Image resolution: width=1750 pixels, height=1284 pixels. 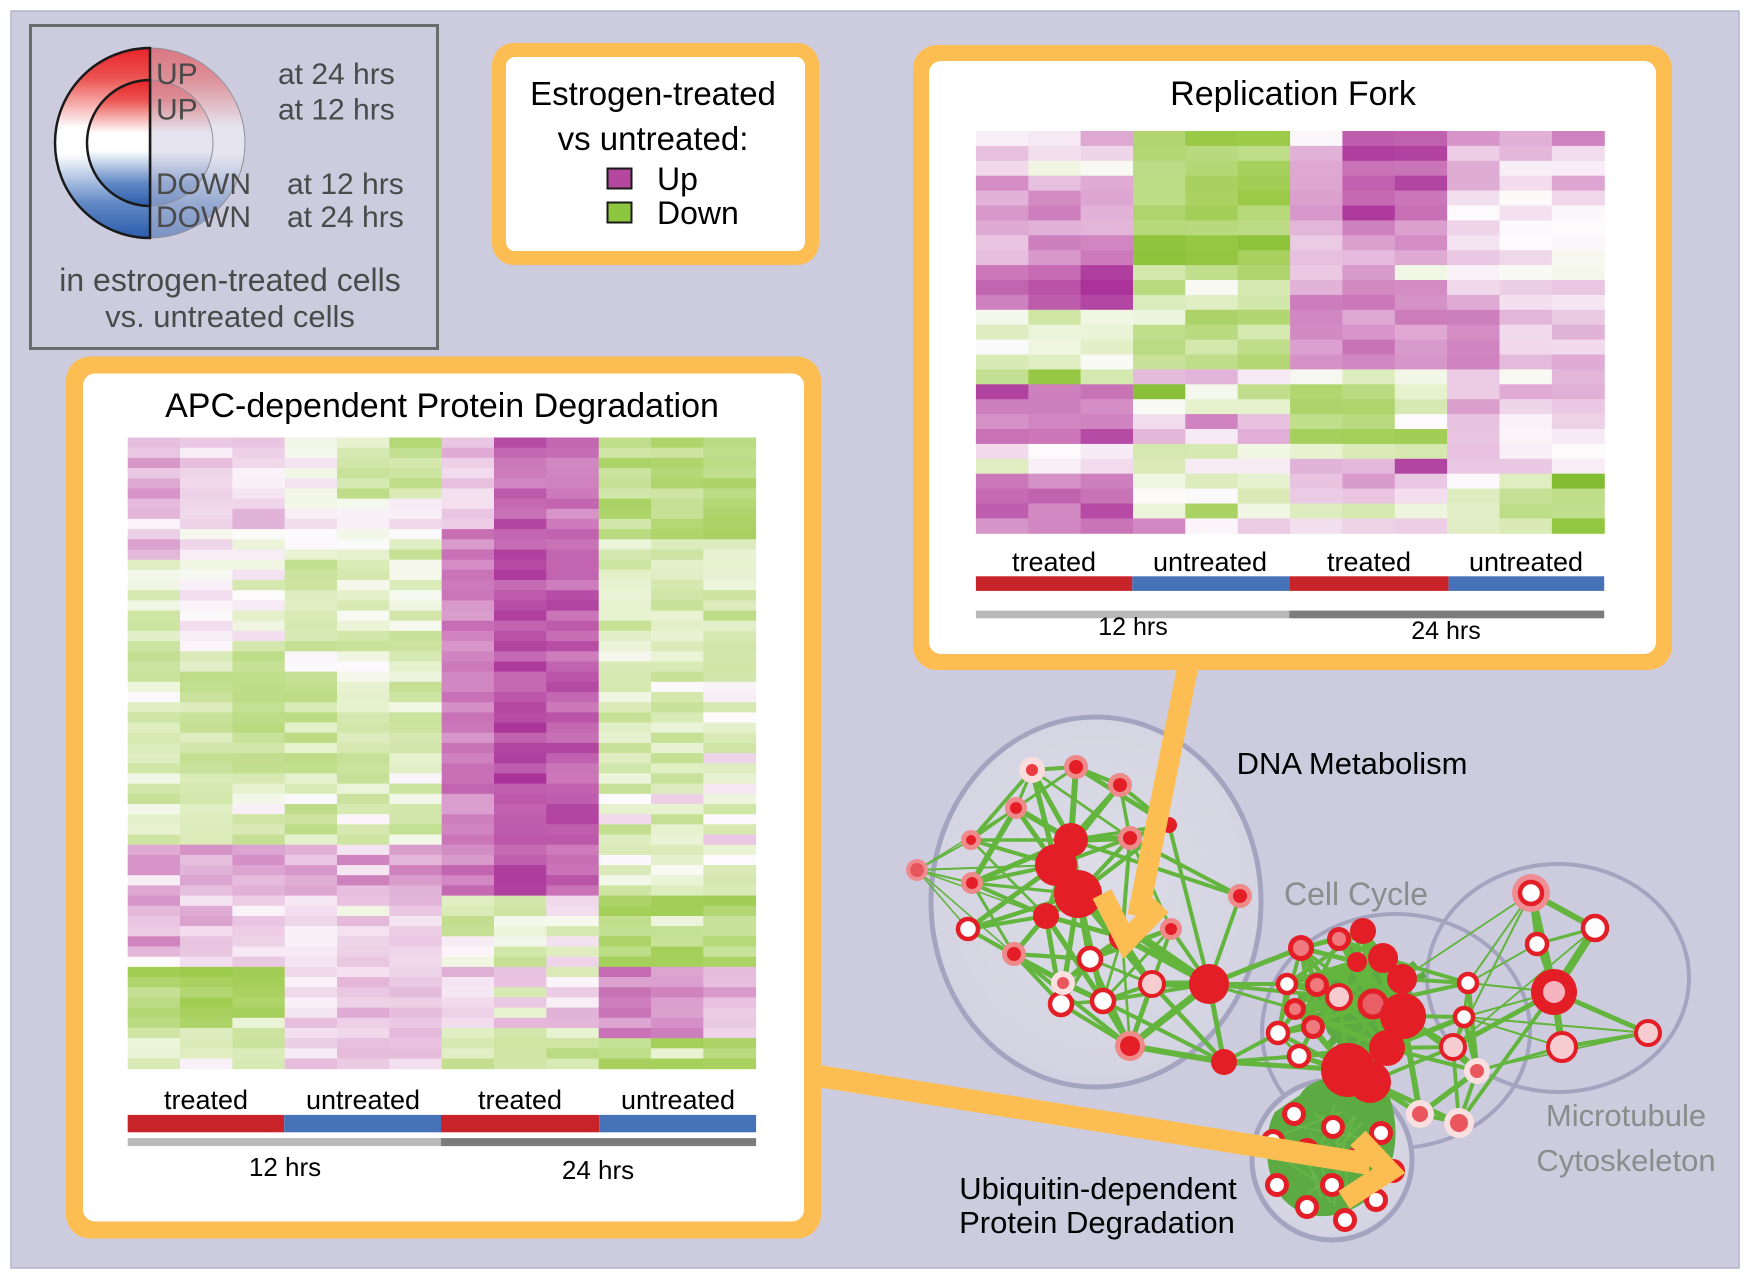 I want to click on svg-text: Cell Cycle, so click(x=1356, y=894).